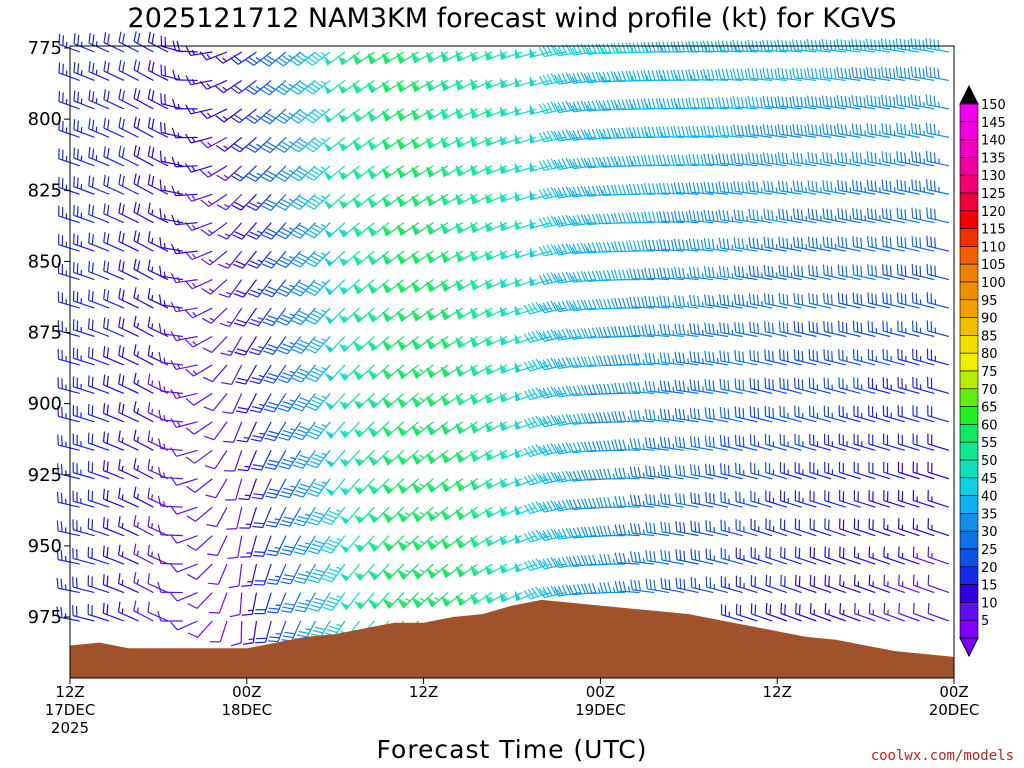  I want to click on colorbar-label: 150, so click(993, 105).